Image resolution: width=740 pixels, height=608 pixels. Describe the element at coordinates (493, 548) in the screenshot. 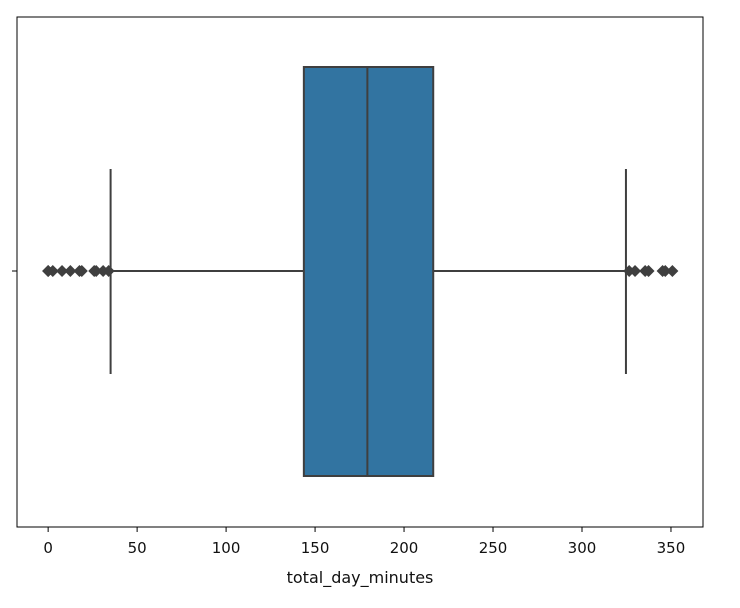

I see `x-tick-label: 250` at that location.